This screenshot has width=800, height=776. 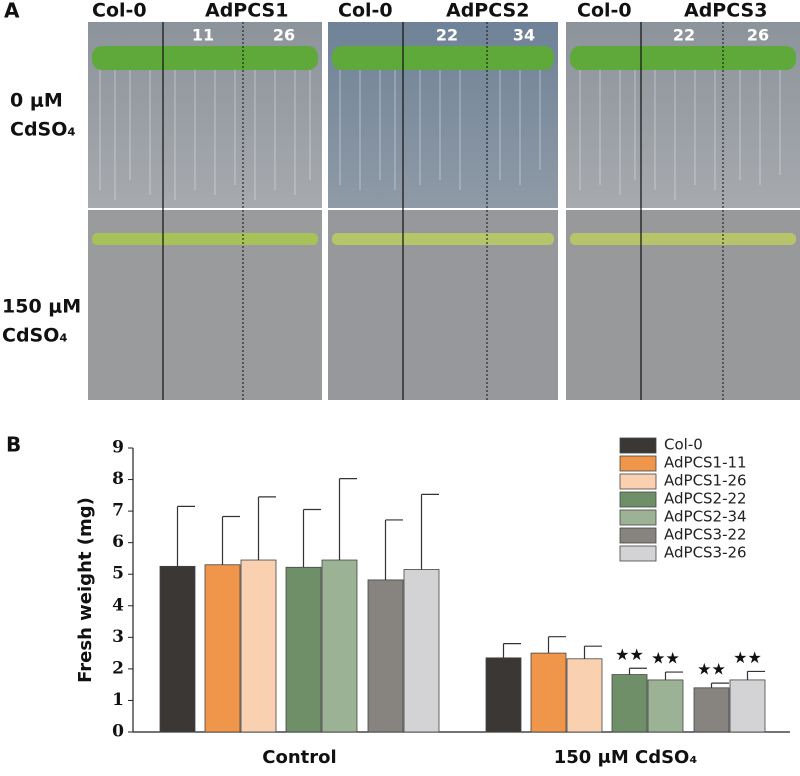 I want to click on y-tick-label: 4, so click(x=118, y=605).